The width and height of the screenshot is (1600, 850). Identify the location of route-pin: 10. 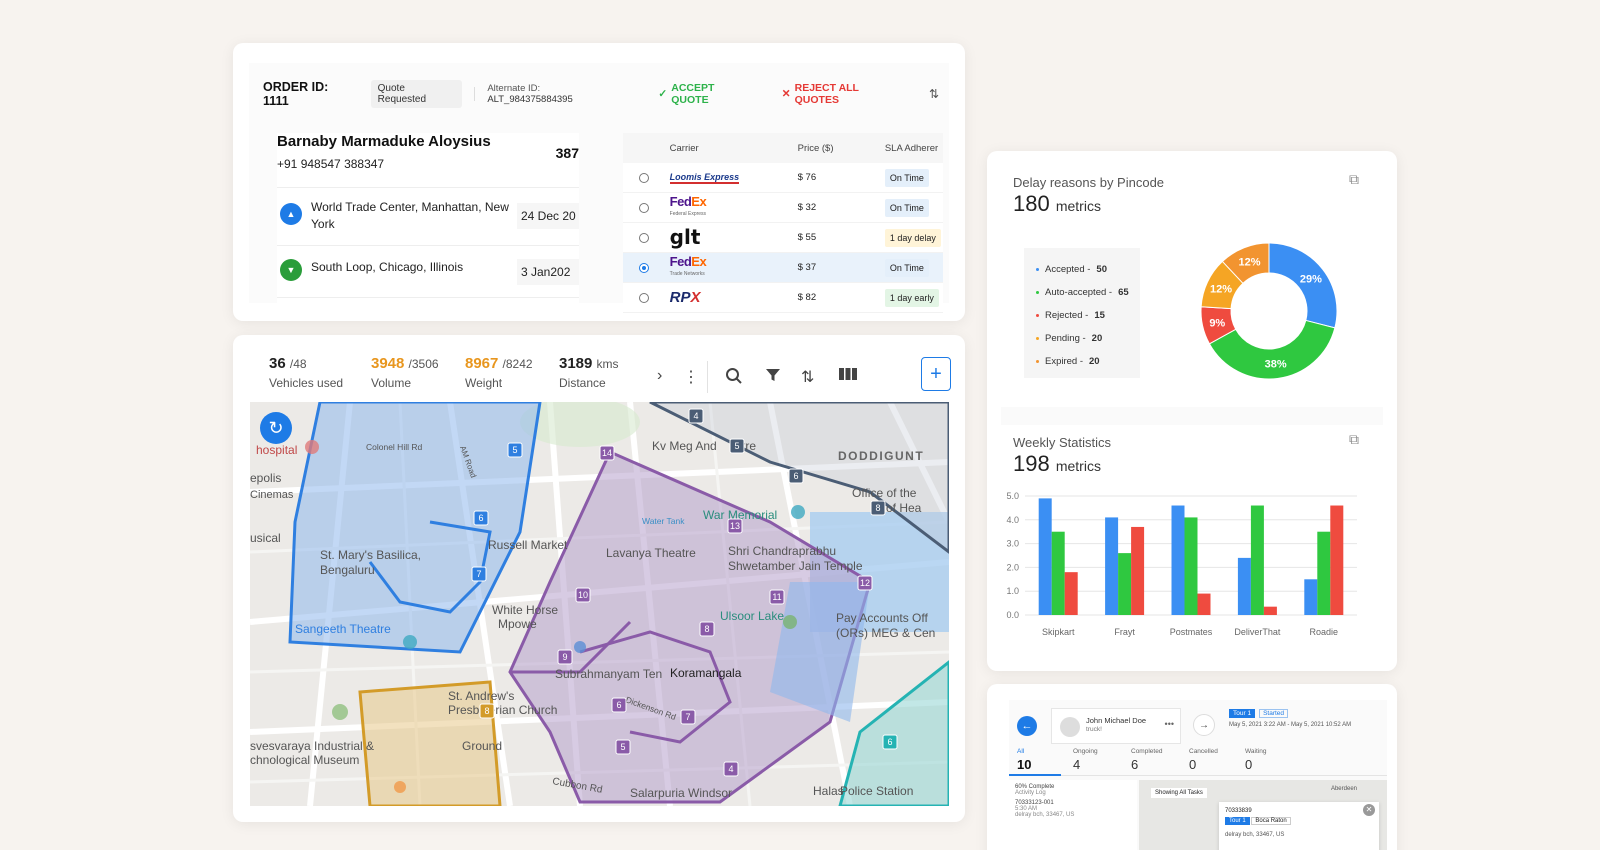
(583, 595).